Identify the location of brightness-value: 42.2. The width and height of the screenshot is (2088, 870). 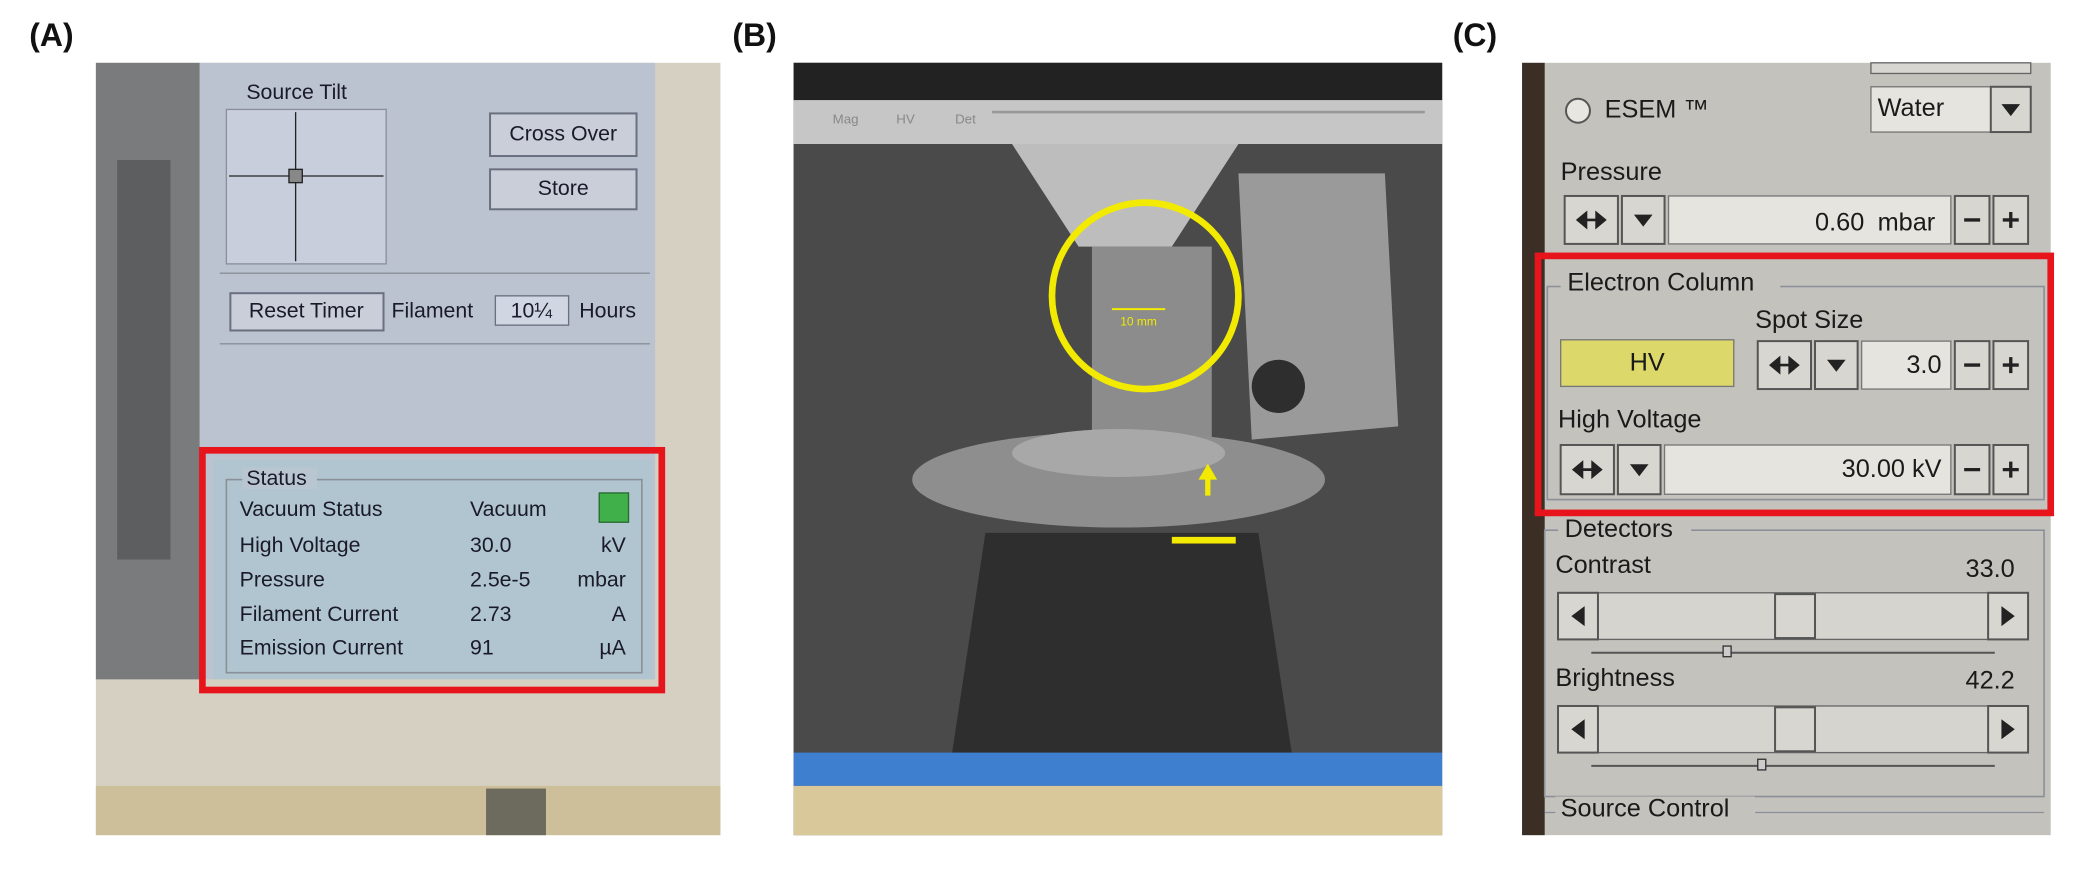
(1990, 681).